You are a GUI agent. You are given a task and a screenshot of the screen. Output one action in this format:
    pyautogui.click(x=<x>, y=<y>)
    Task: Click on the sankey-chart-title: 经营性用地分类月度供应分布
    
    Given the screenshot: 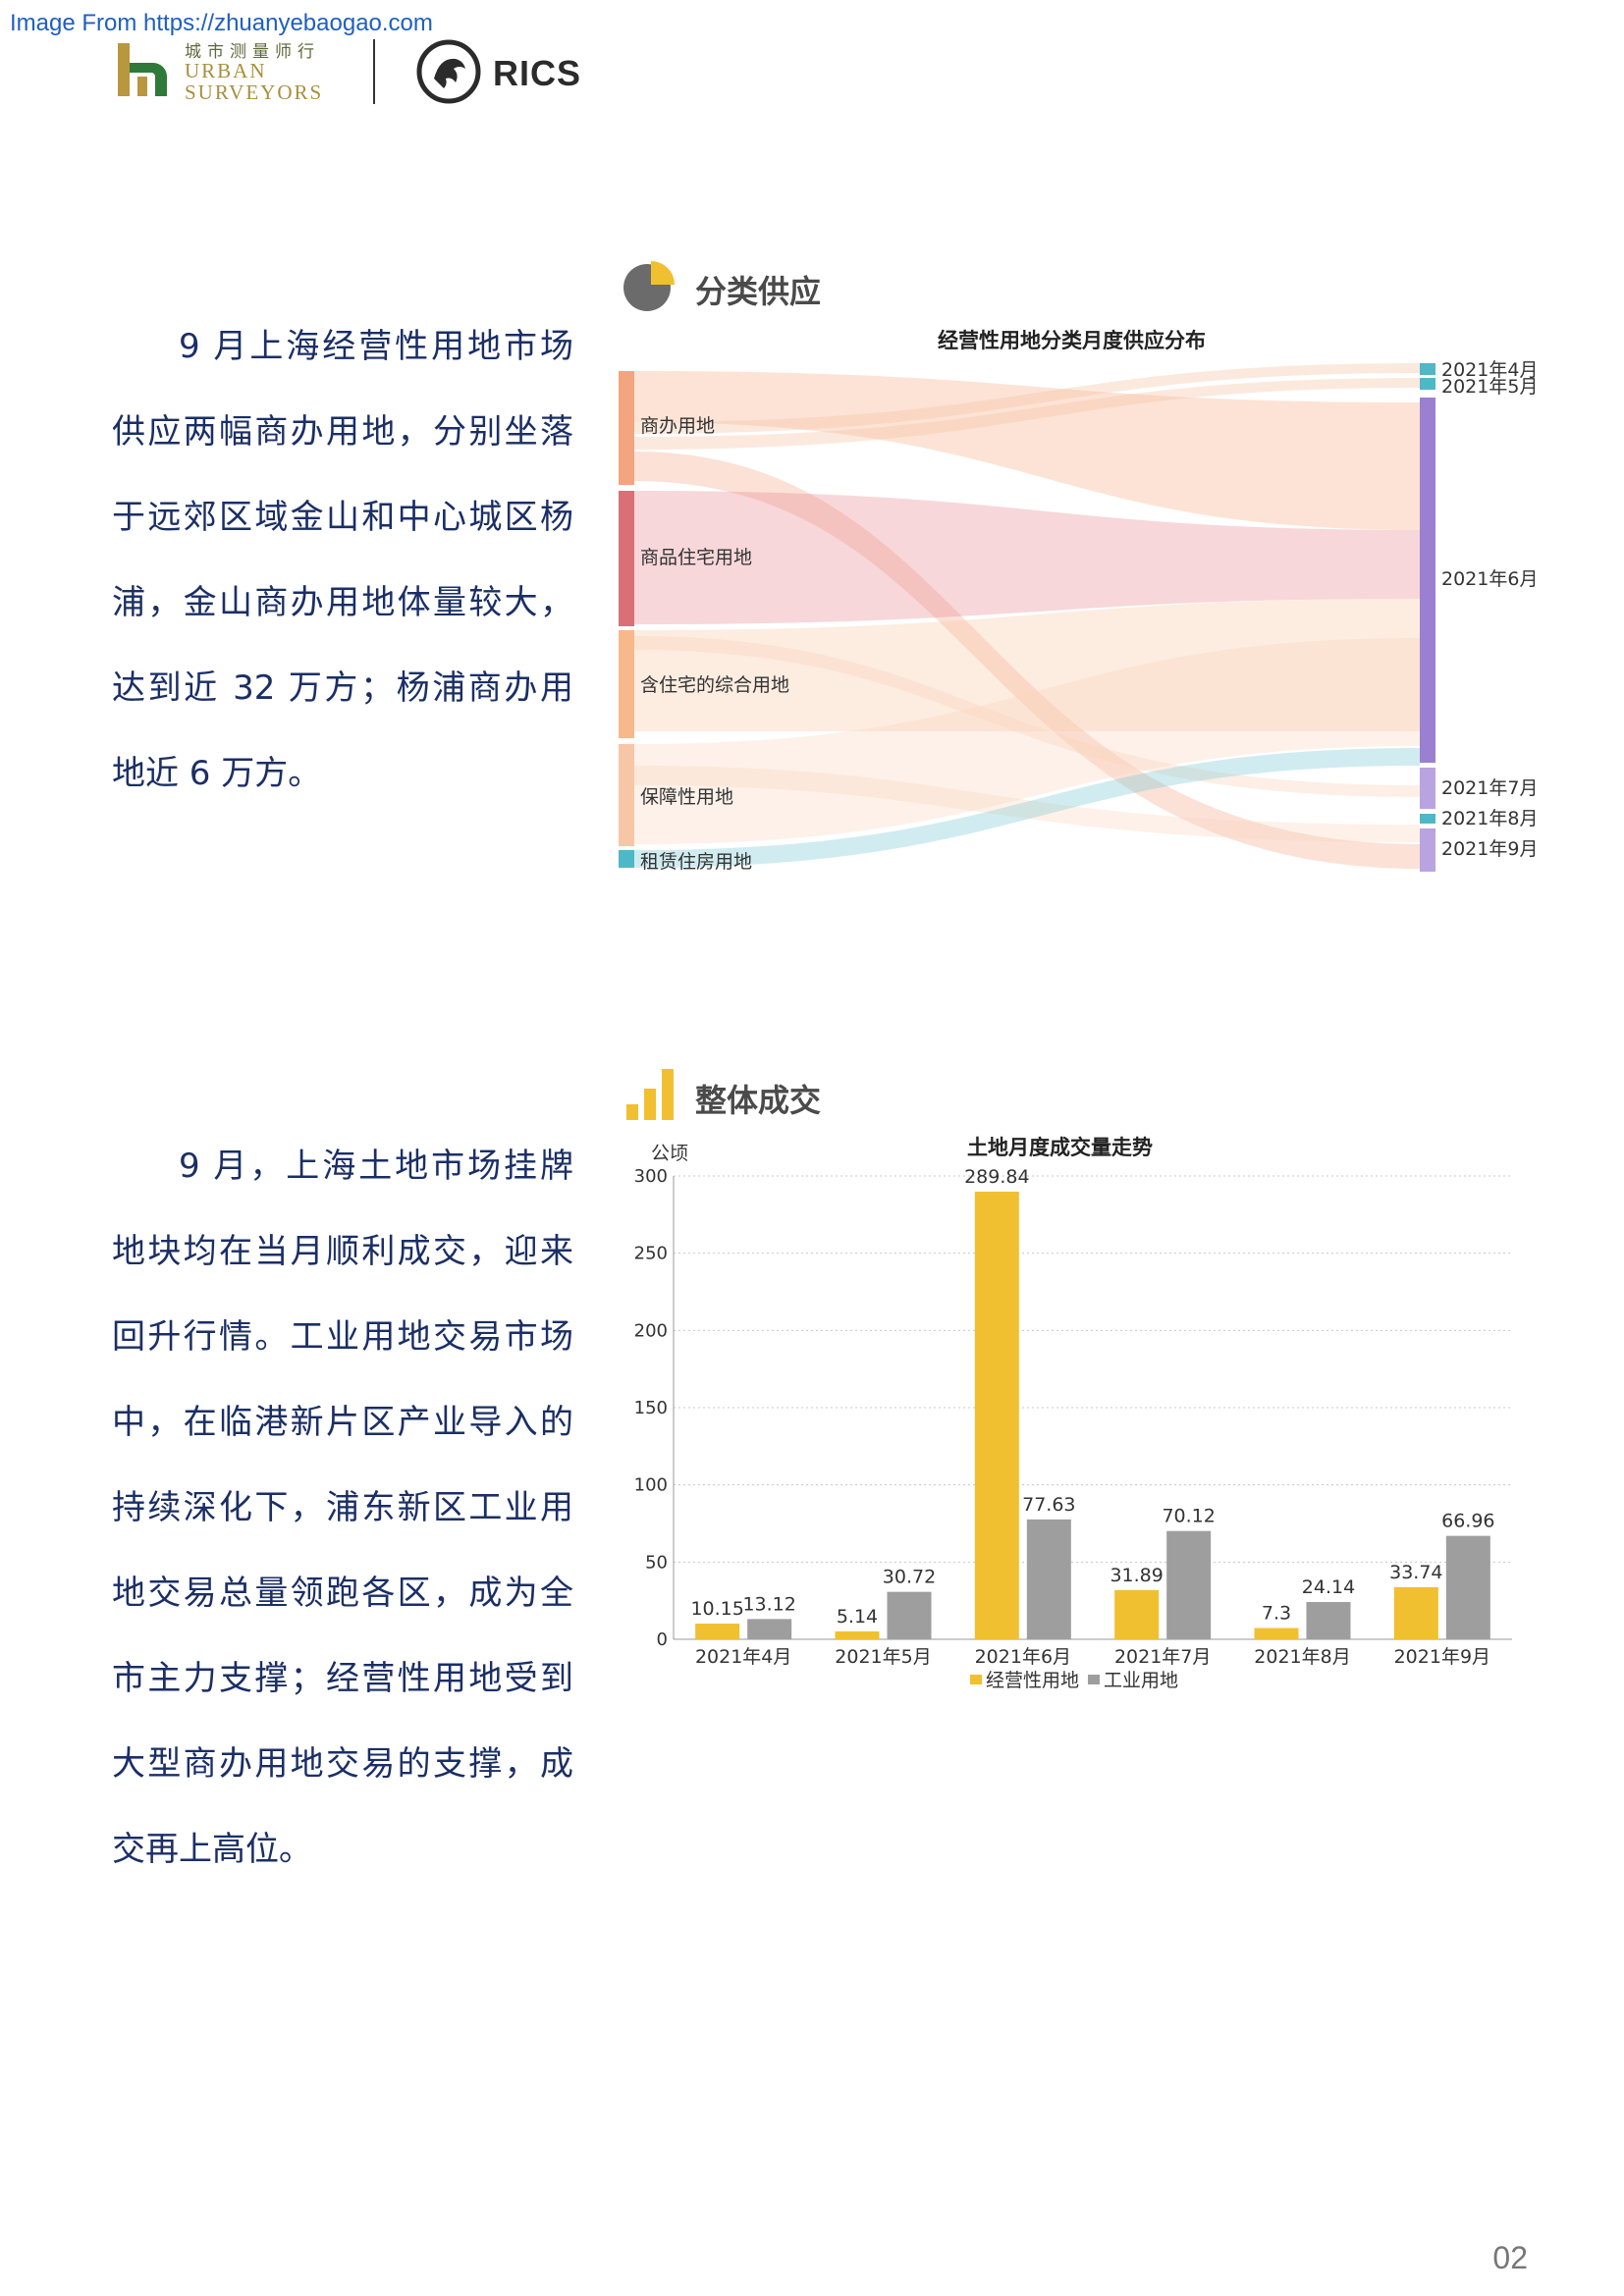 What is the action you would take?
    pyautogui.click(x=1072, y=340)
    